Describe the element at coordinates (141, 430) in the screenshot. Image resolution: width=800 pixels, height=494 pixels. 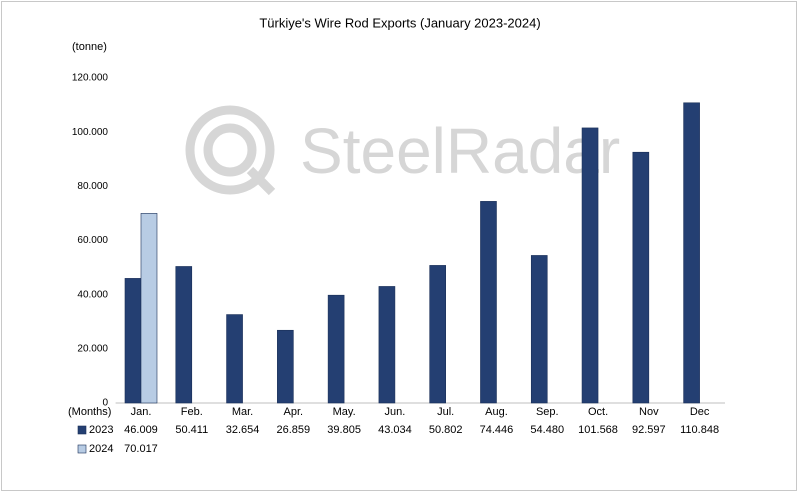
I see `data-label: 46.009` at that location.